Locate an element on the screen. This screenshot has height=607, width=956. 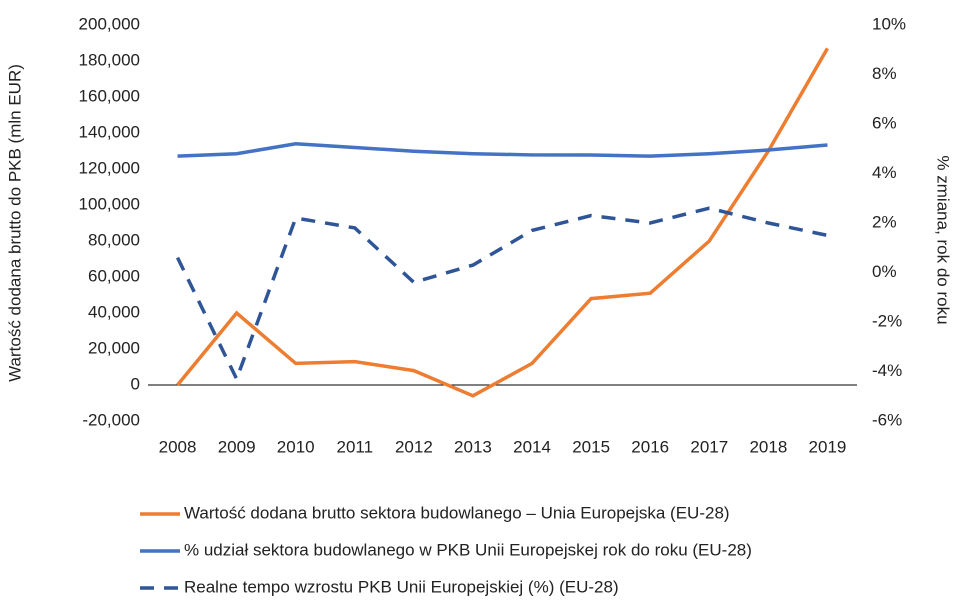
x-tick-label: 2014 is located at coordinates (532, 446).